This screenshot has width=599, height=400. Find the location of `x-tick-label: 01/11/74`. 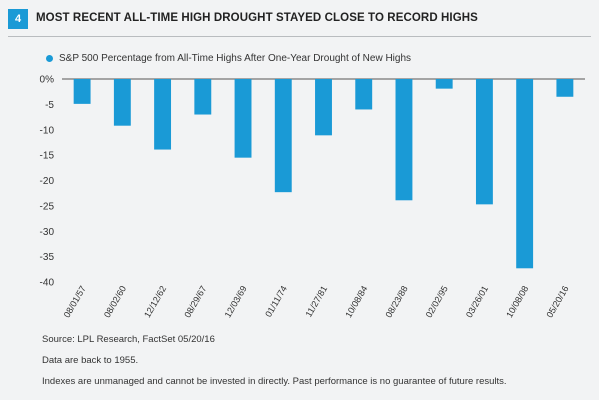

x-tick-label: 01/11/74 is located at coordinates (276, 301).